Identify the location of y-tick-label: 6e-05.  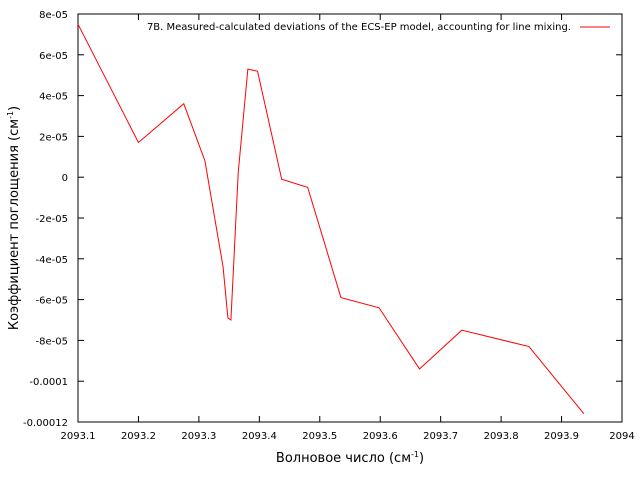
(53, 56).